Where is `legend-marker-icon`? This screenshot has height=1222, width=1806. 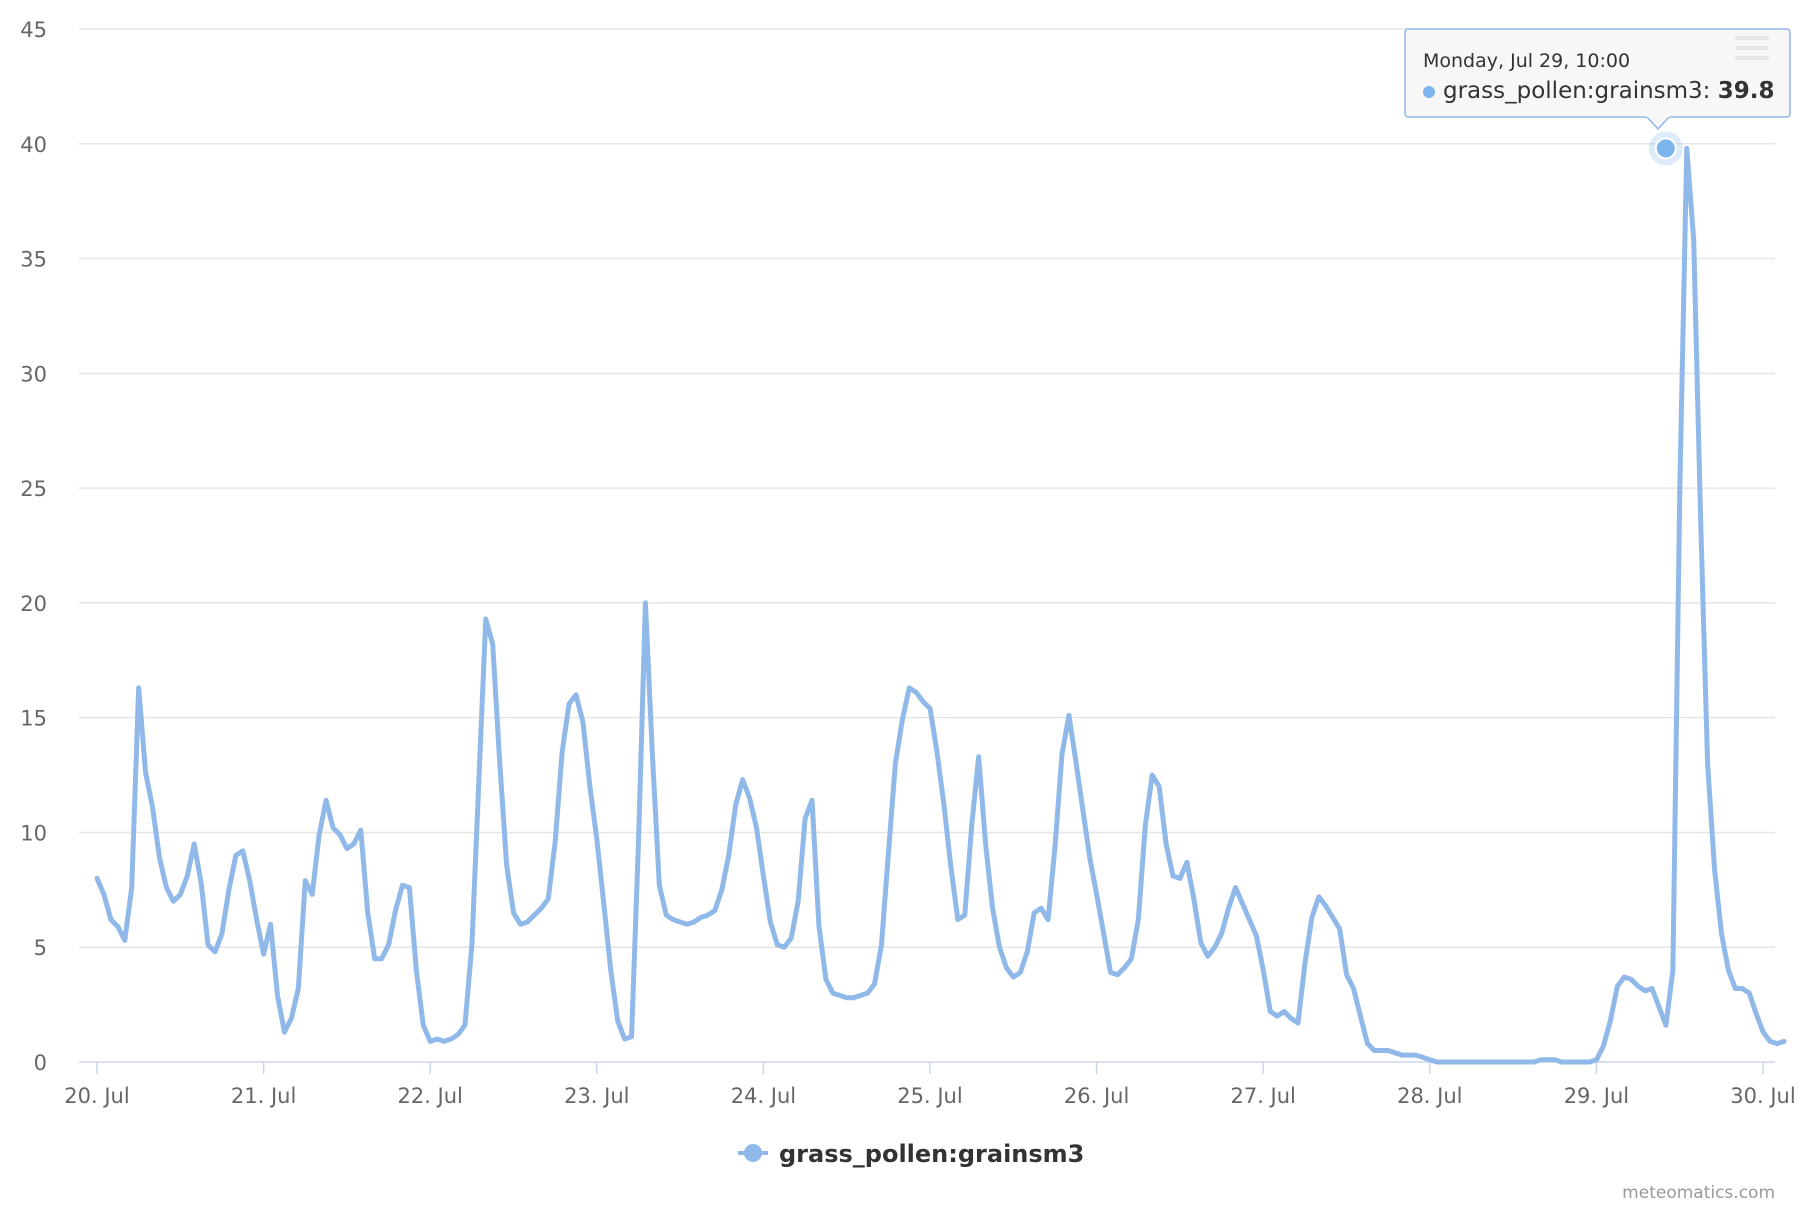
legend-marker-icon is located at coordinates (753, 1153).